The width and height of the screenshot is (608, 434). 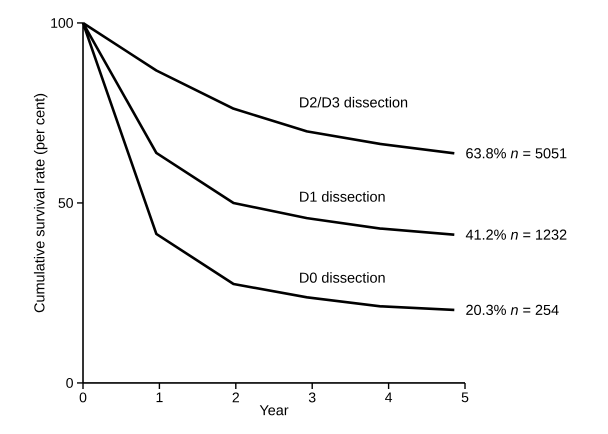 What do you see at coordinates (83, 397) in the screenshot?
I see `x-tick-label: 0` at bounding box center [83, 397].